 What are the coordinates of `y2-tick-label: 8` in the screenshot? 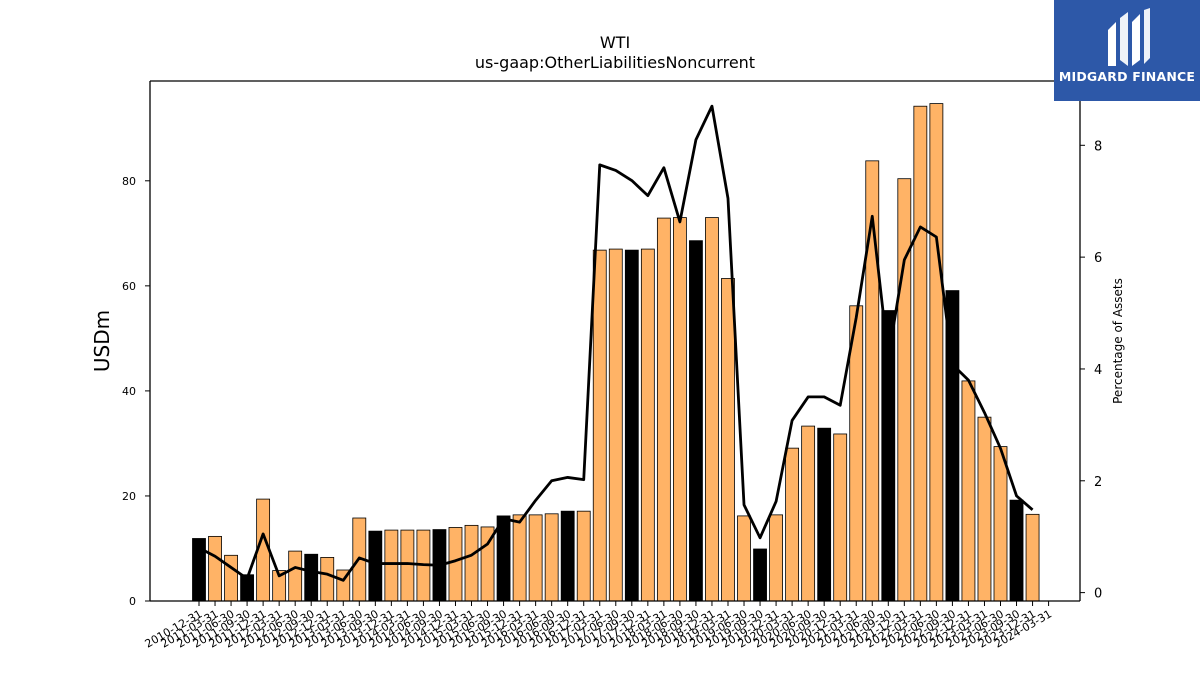 It's located at (1098, 146).